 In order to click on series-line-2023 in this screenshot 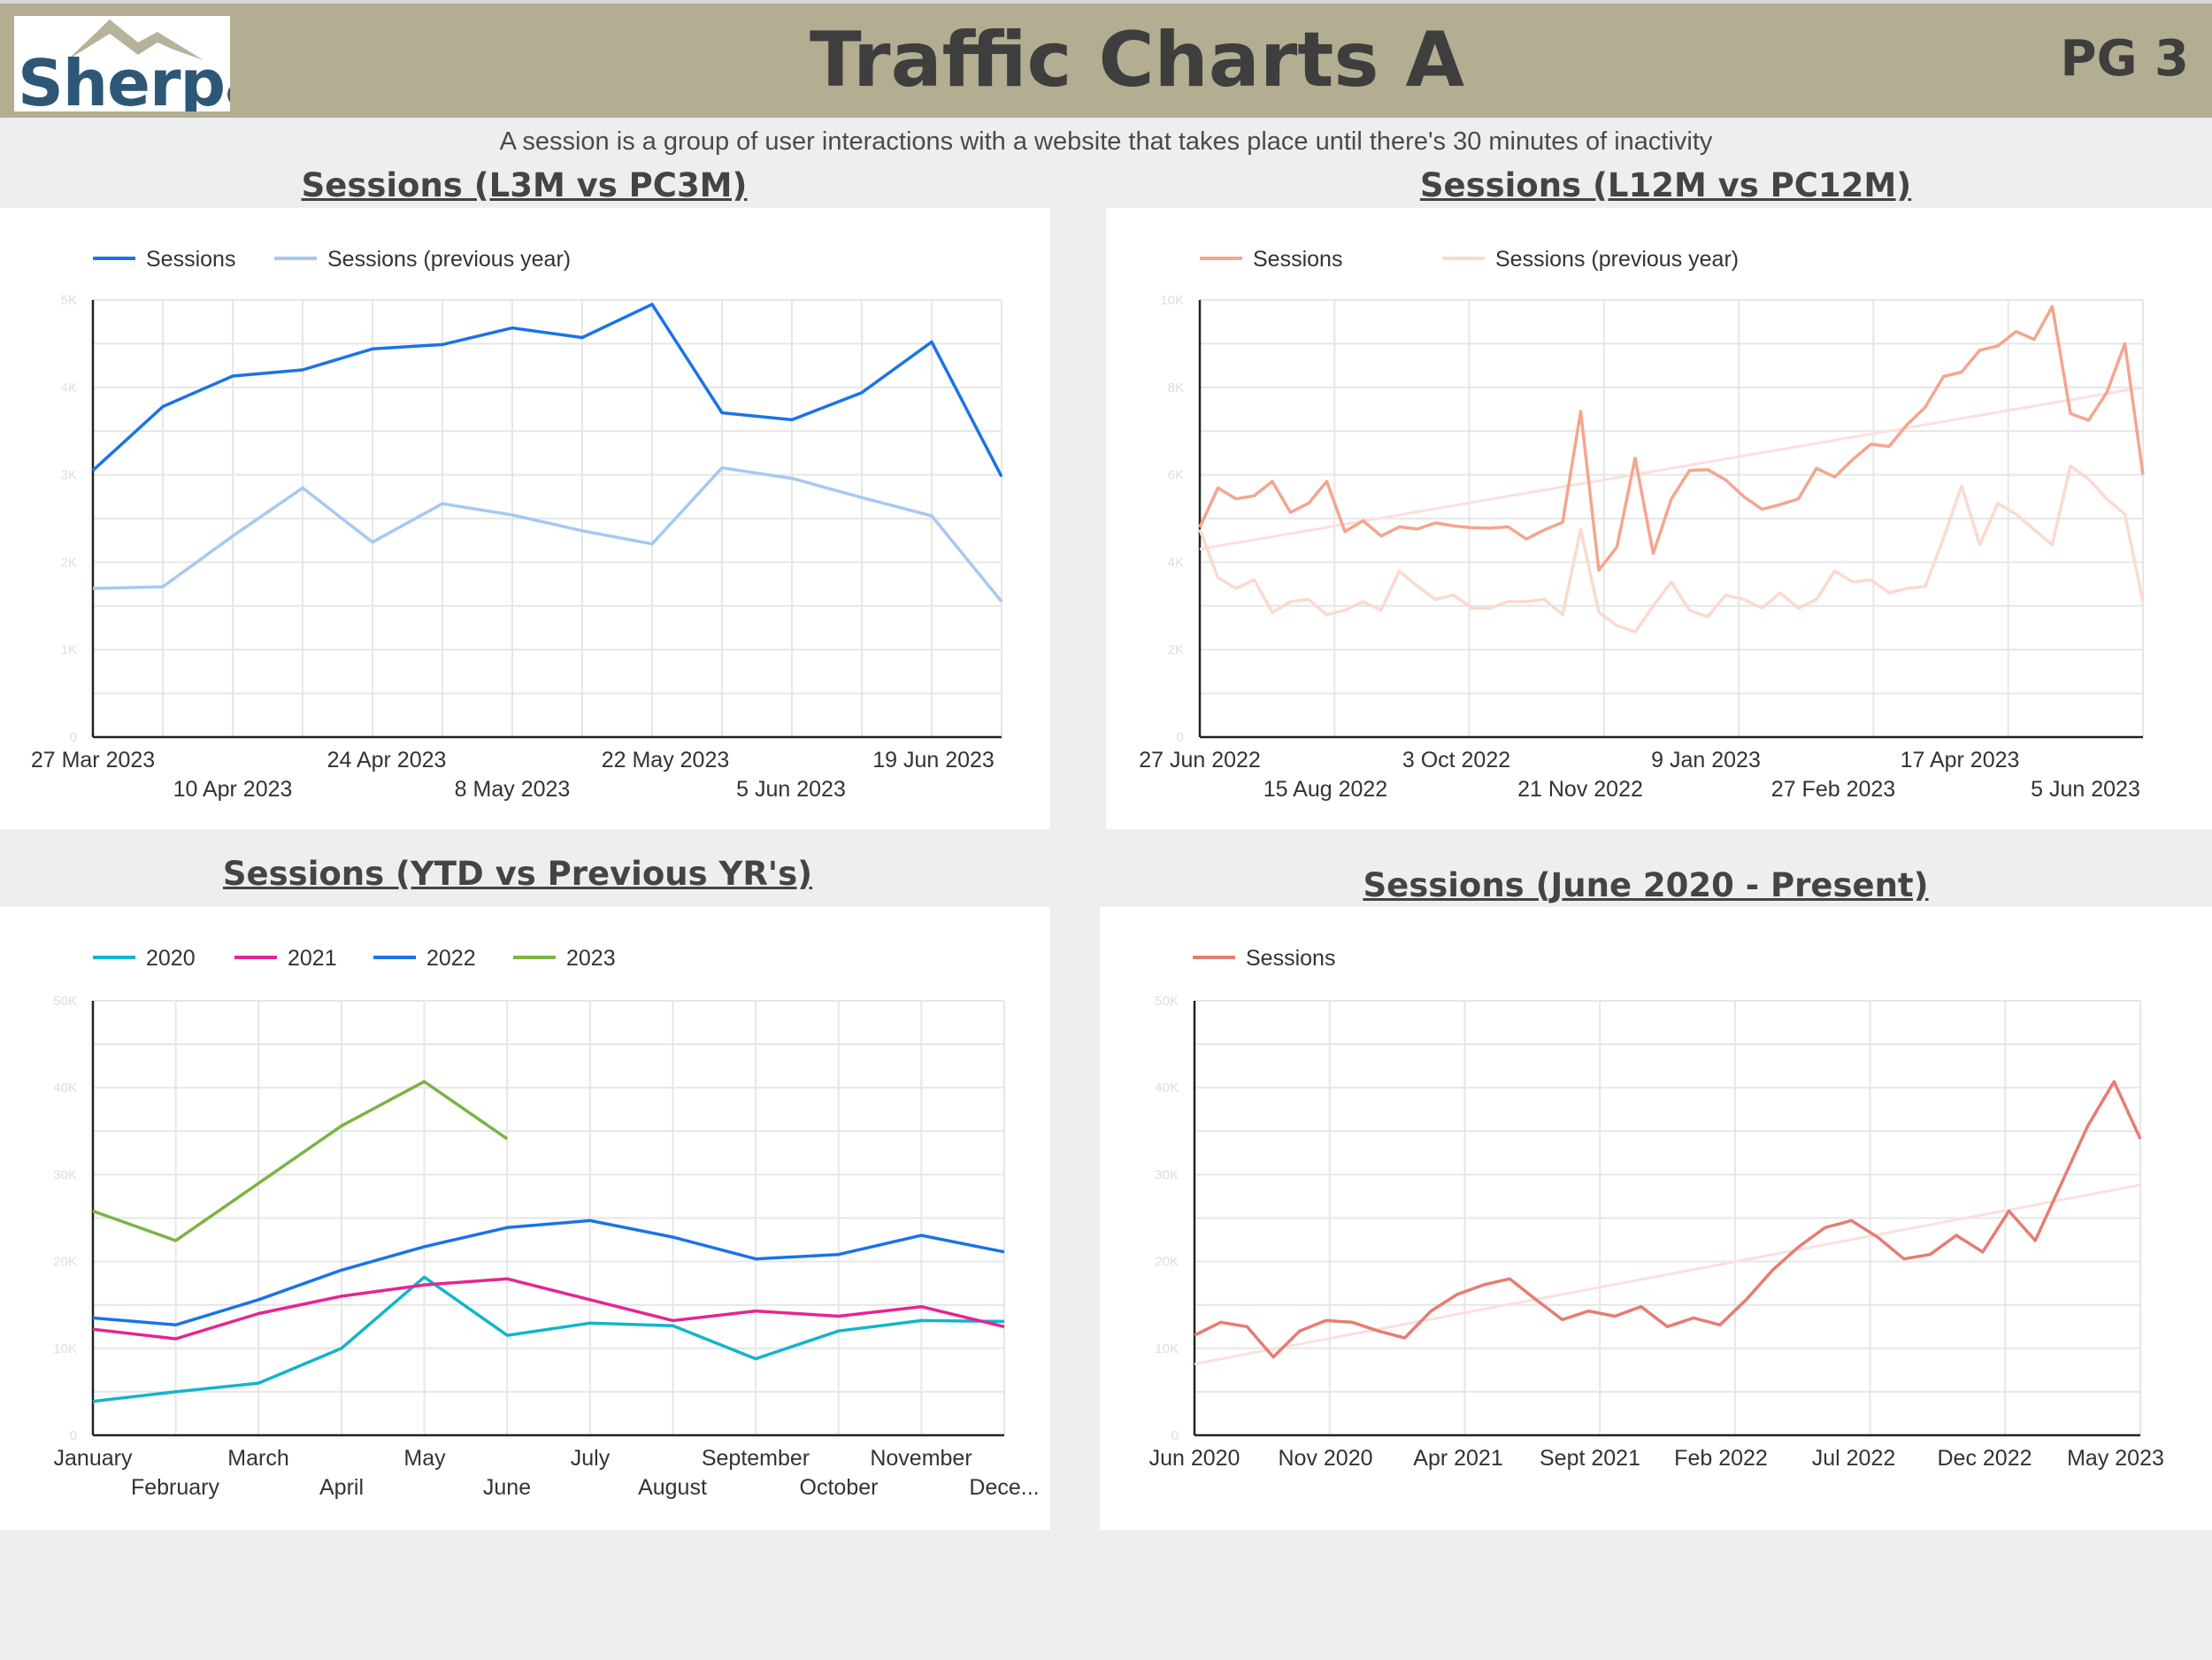, I will do `click(300, 1161)`.